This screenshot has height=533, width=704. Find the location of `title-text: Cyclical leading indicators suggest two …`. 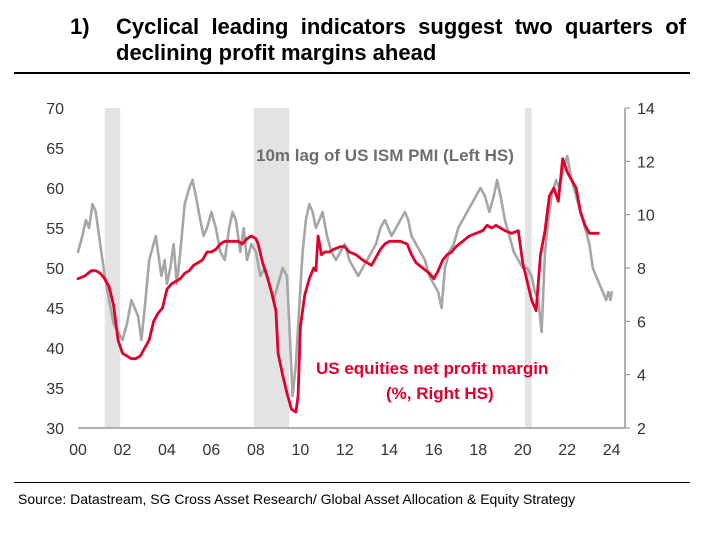

title-text: Cyclical leading indicators suggest two … is located at coordinates (401, 39).